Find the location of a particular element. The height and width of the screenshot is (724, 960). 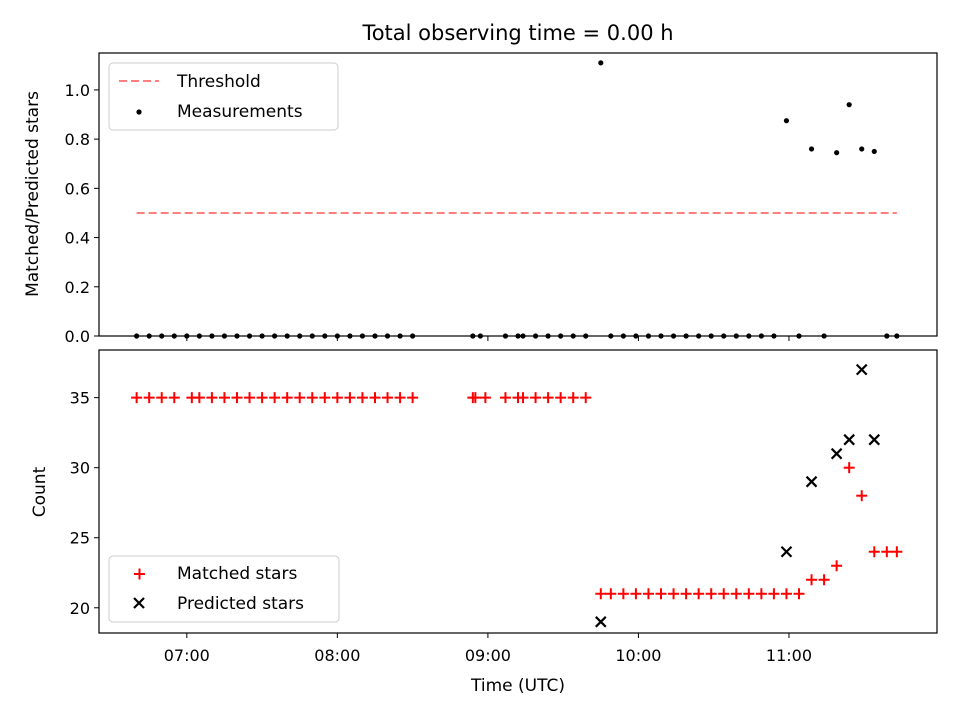

y-tick-label: 1.0 is located at coordinates (77, 90).